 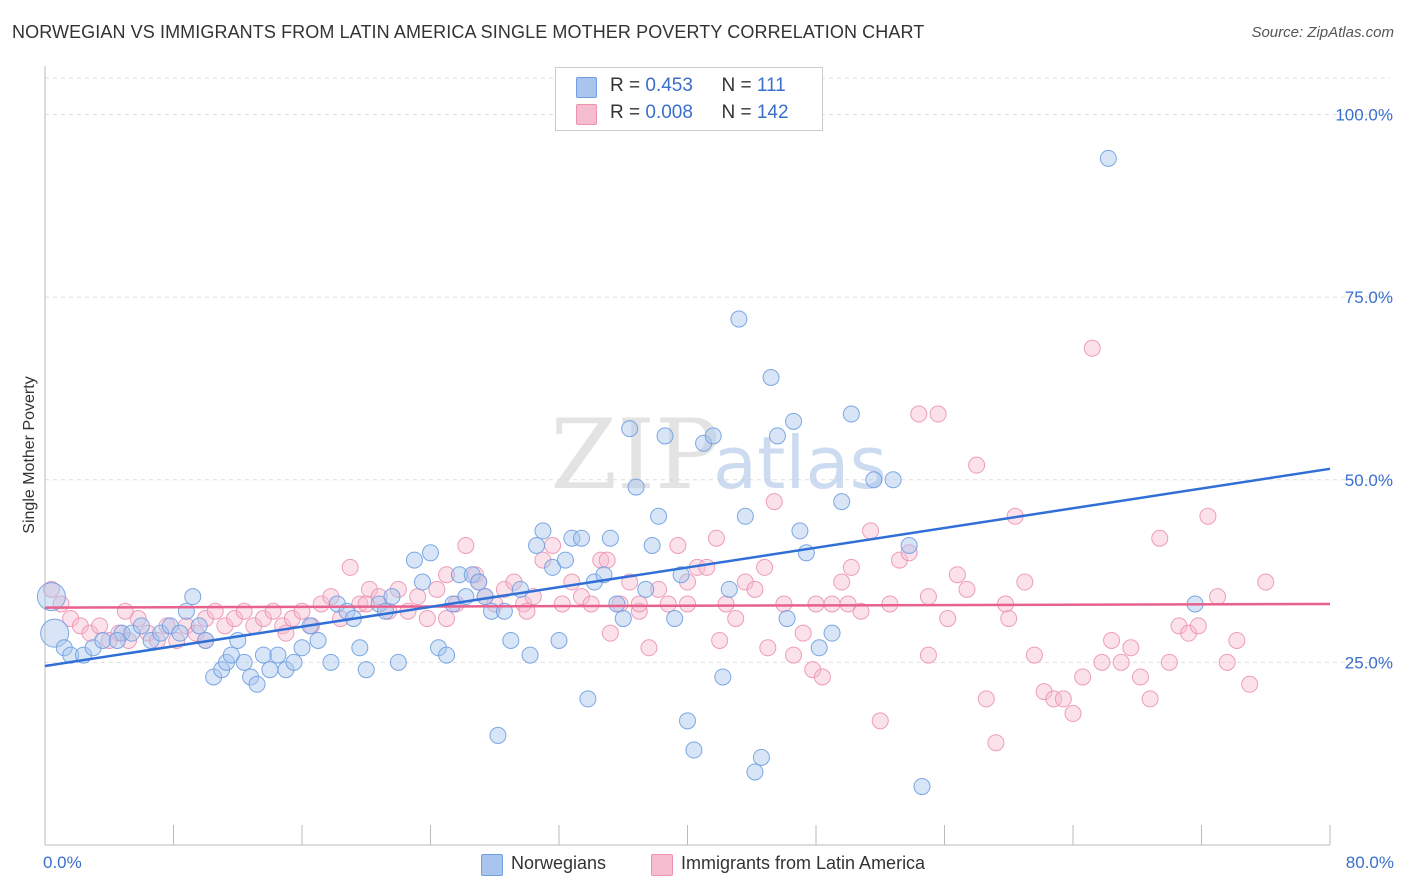 I want to click on y-tick-label: 75.0%, so click(x=1369, y=297).